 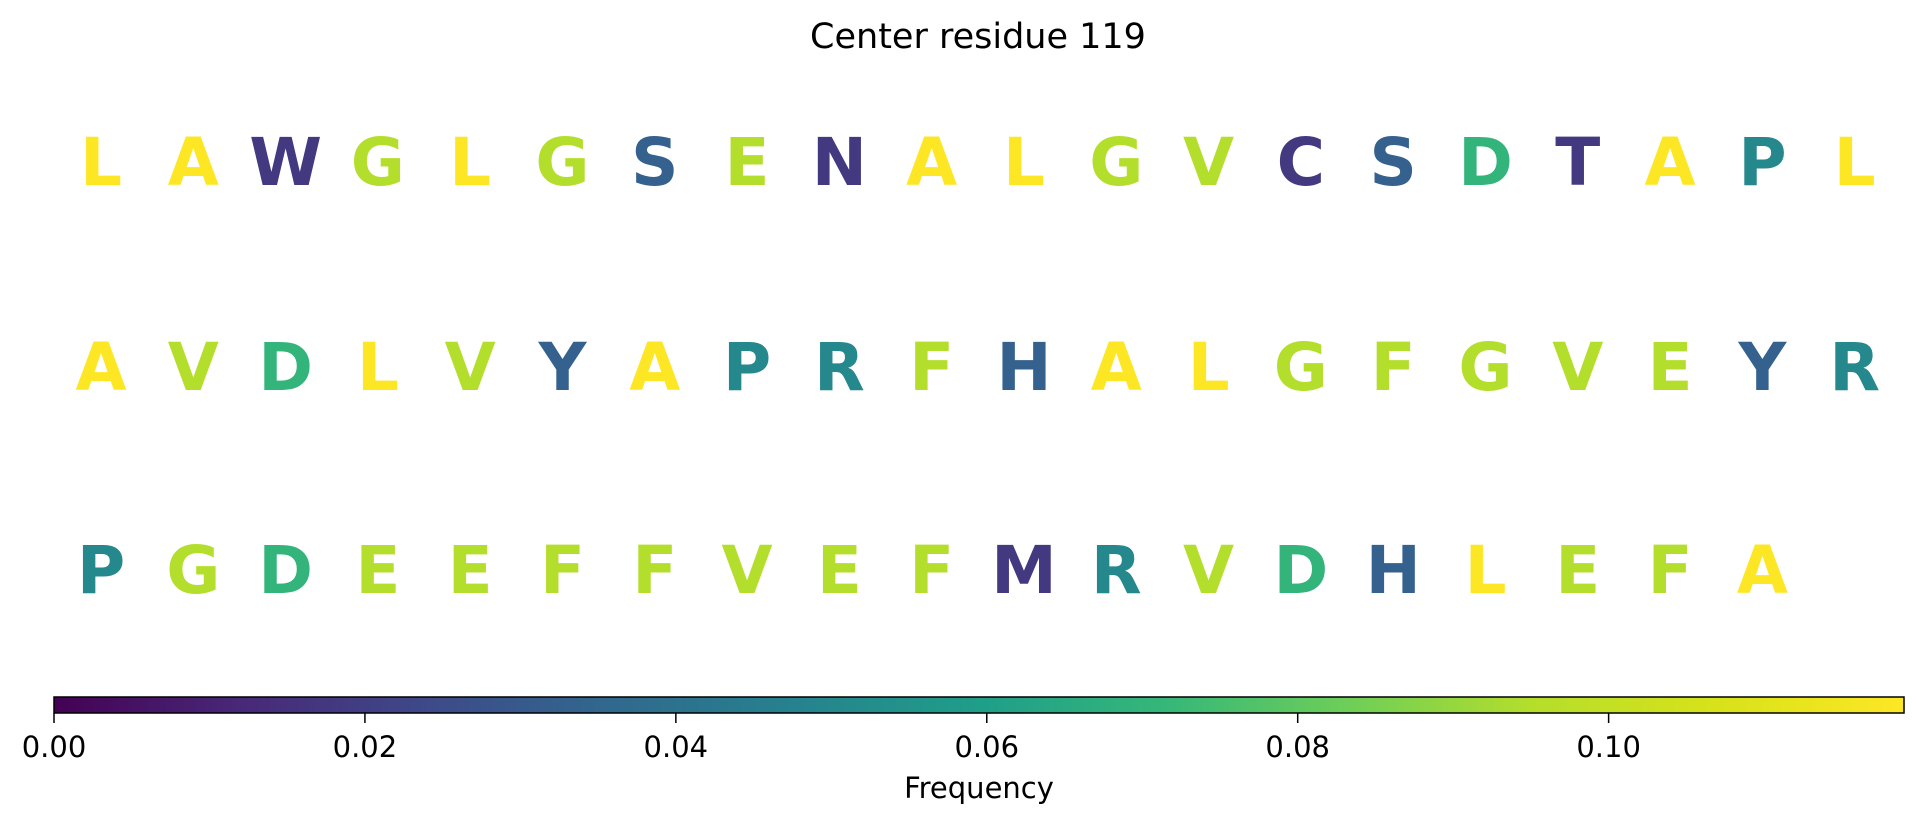 I want to click on colorbar-tick-label: 0.10, so click(x=1608, y=747).